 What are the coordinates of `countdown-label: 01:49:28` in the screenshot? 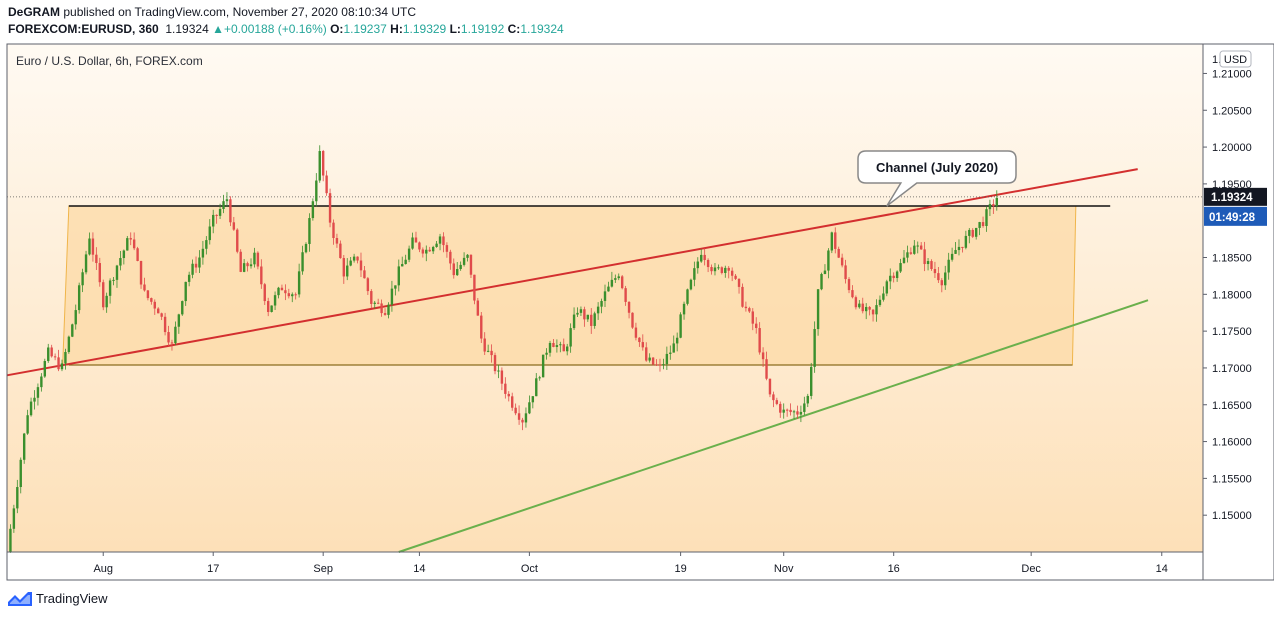 It's located at (1232, 218).